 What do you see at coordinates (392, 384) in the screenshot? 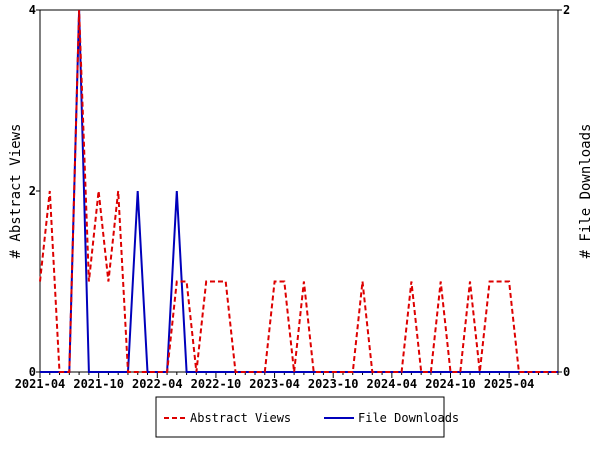
I see `x-tick-label: 2024-04` at bounding box center [392, 384].